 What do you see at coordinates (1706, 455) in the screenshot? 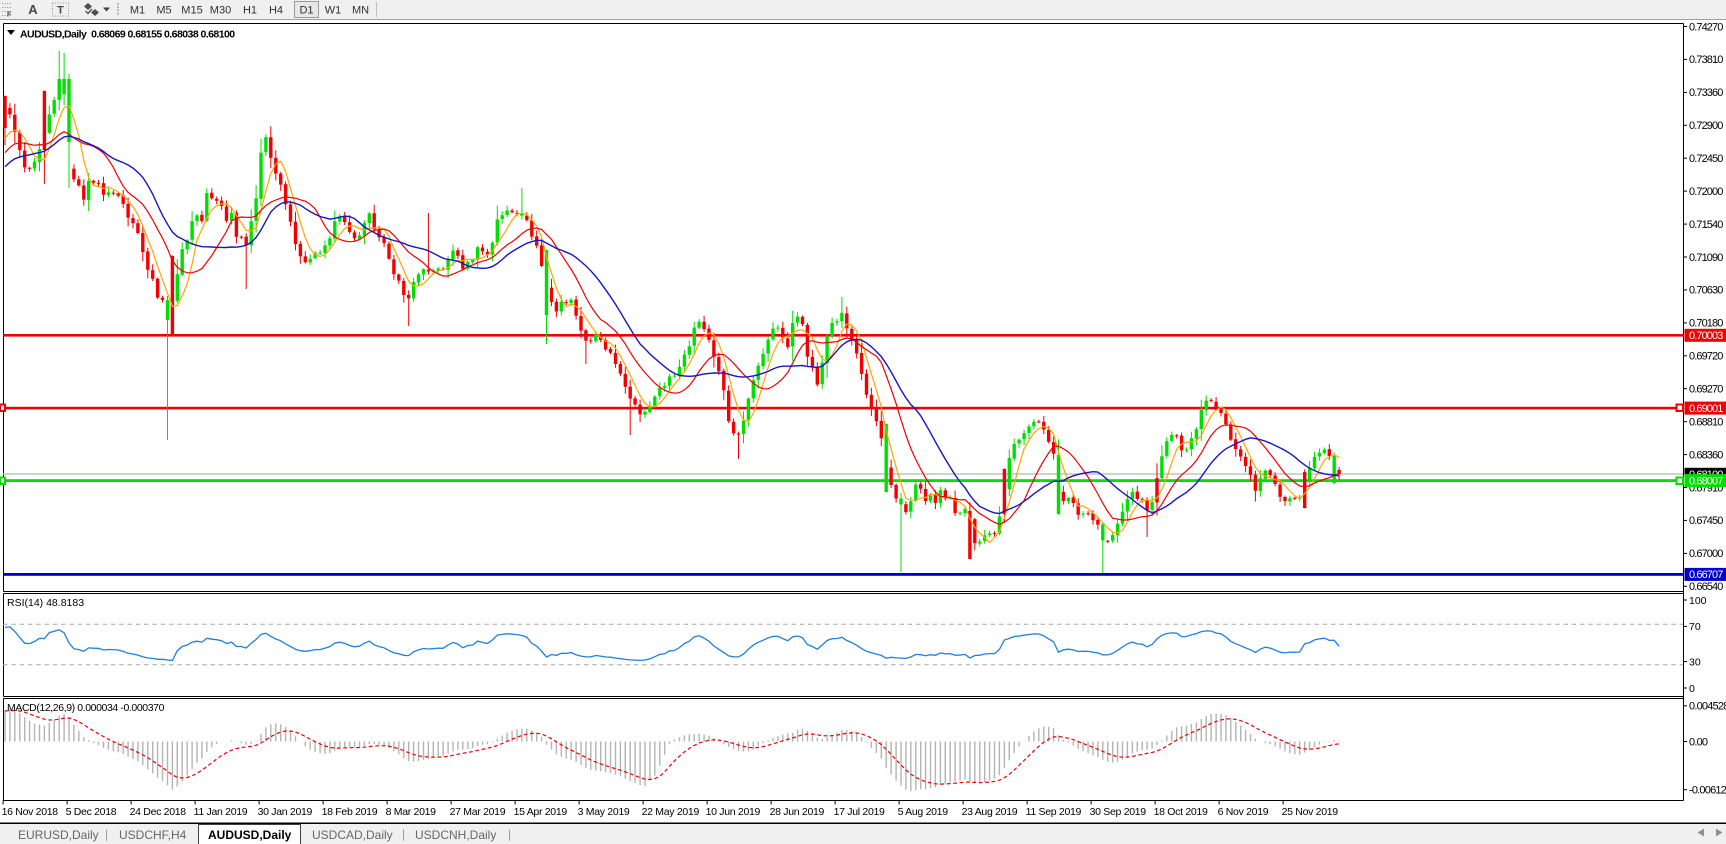
I see `svg-text: 0.68360` at bounding box center [1706, 455].